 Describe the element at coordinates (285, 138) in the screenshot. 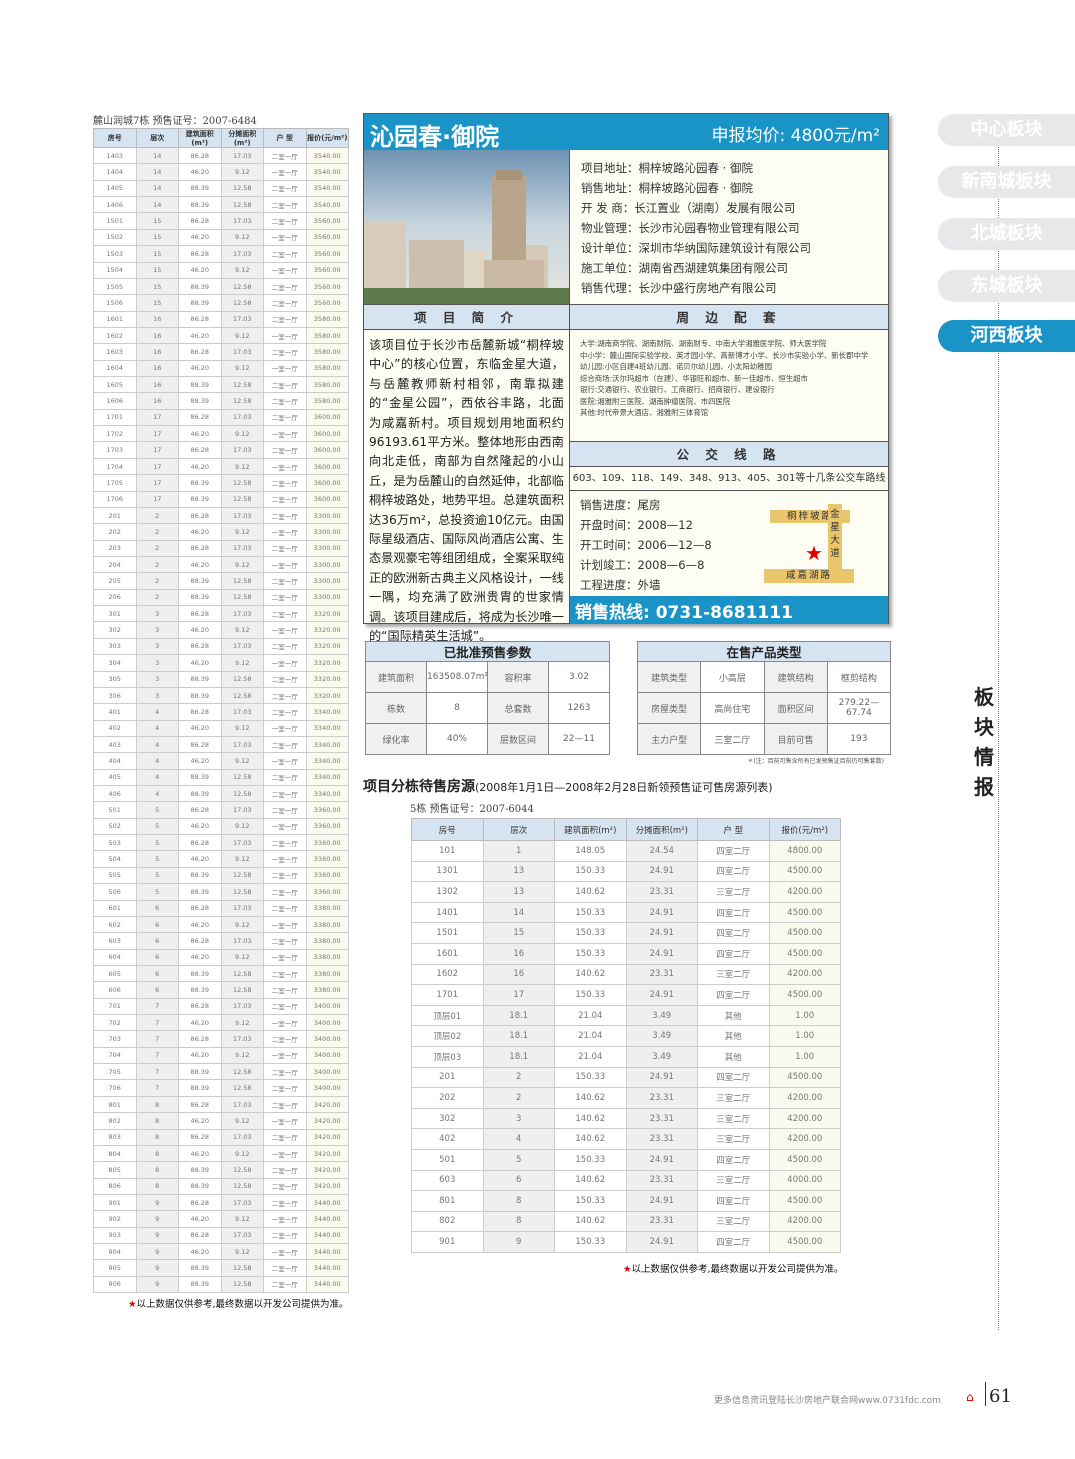

I see `column-header: 户 型` at that location.